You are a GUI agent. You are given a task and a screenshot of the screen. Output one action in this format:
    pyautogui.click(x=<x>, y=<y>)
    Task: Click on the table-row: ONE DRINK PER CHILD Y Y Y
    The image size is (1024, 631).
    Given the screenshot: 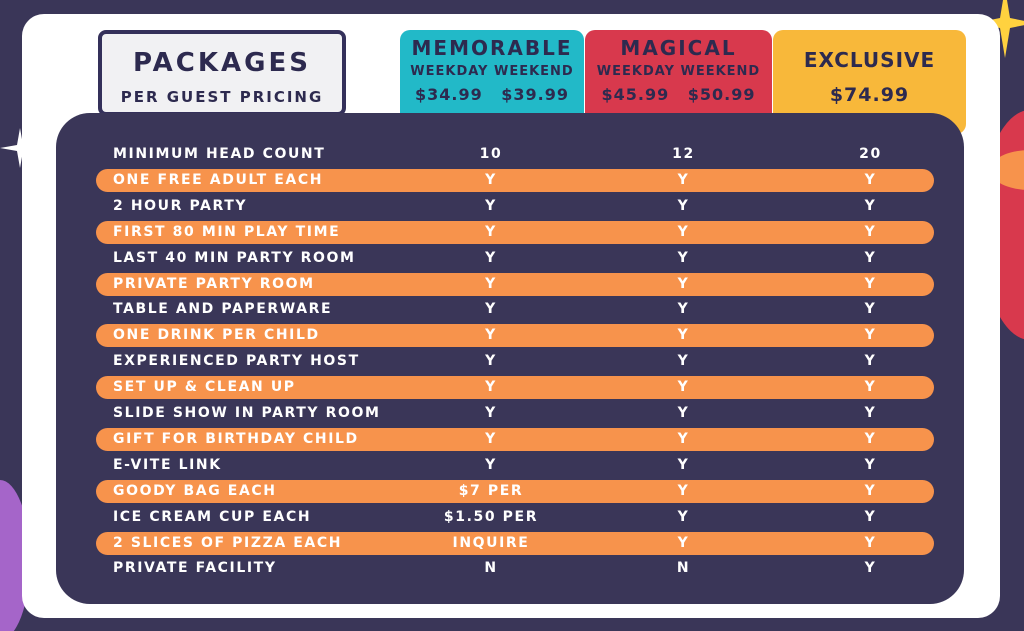 What is the action you would take?
    pyautogui.click(x=515, y=336)
    